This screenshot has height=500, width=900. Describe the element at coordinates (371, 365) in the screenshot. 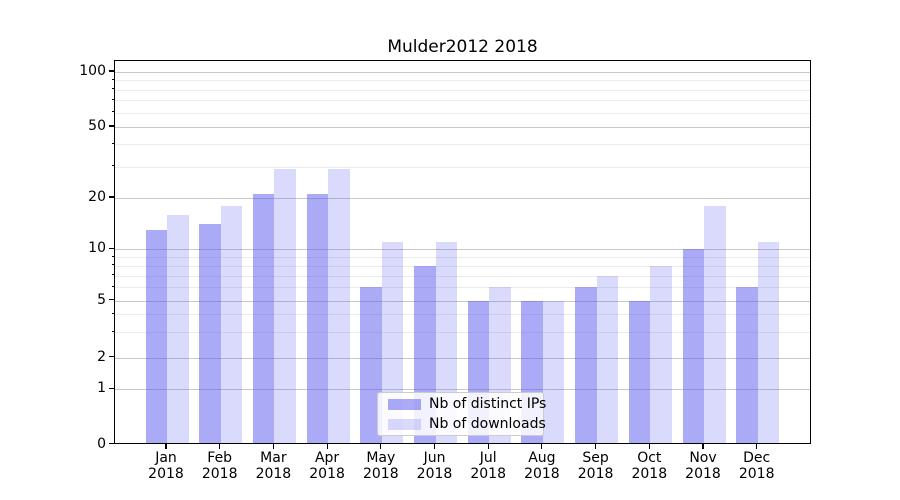

I see `bar-distinct-ips-may` at that location.